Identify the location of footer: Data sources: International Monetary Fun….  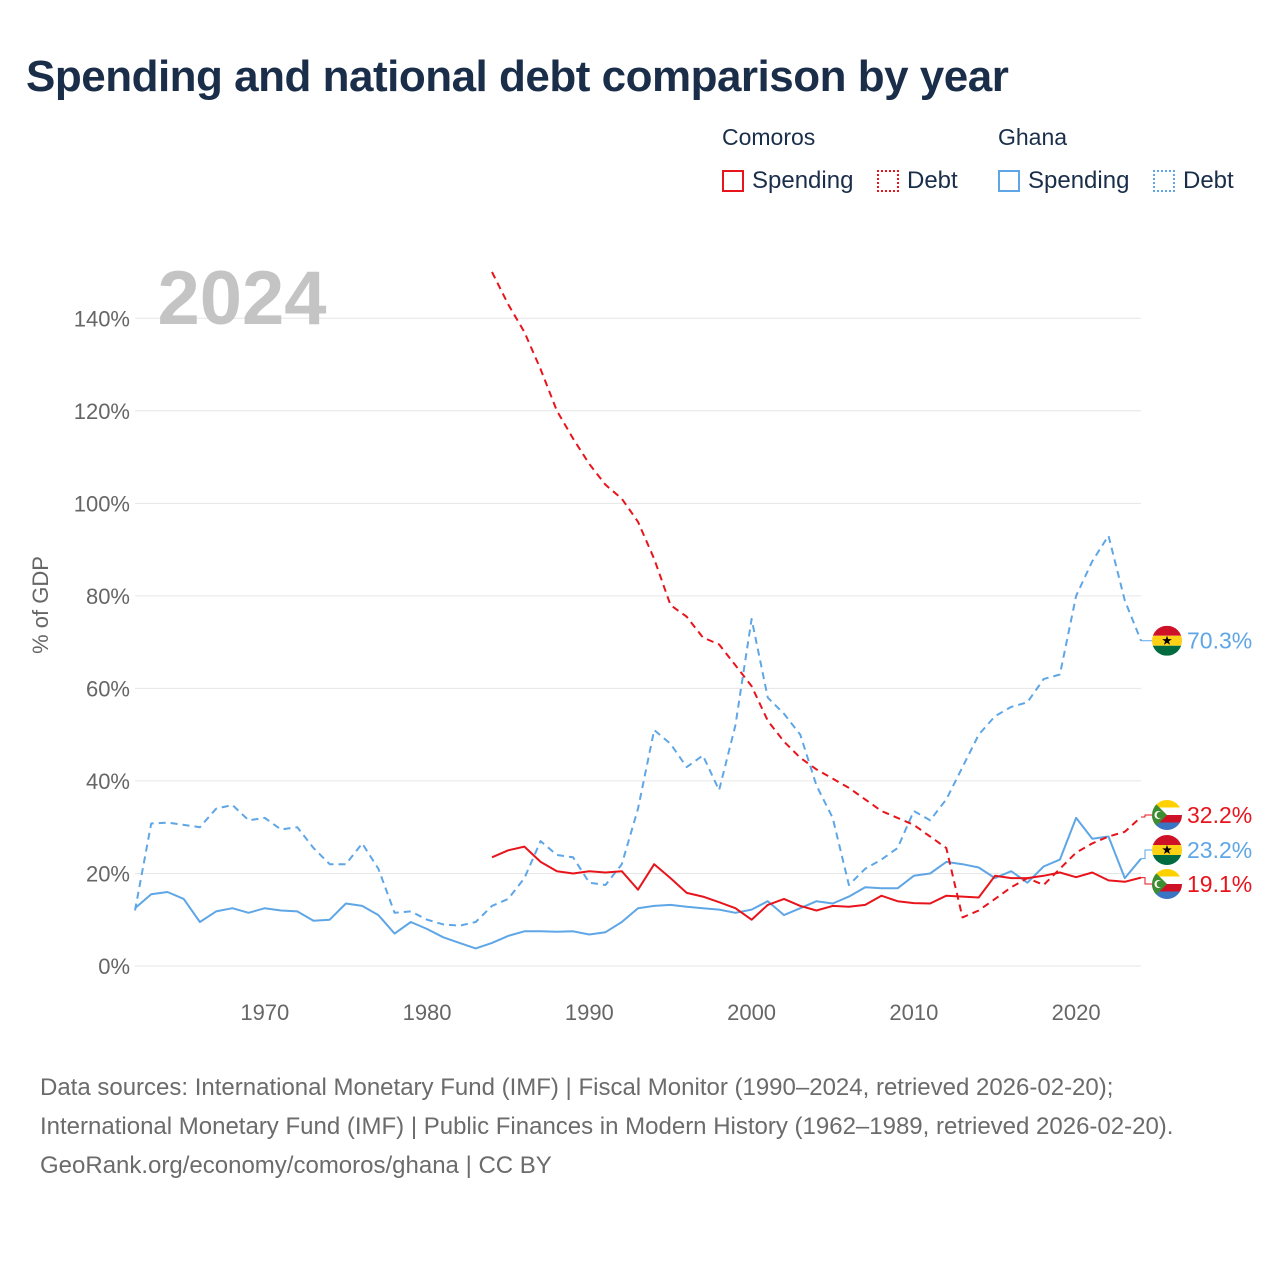
(640, 1126).